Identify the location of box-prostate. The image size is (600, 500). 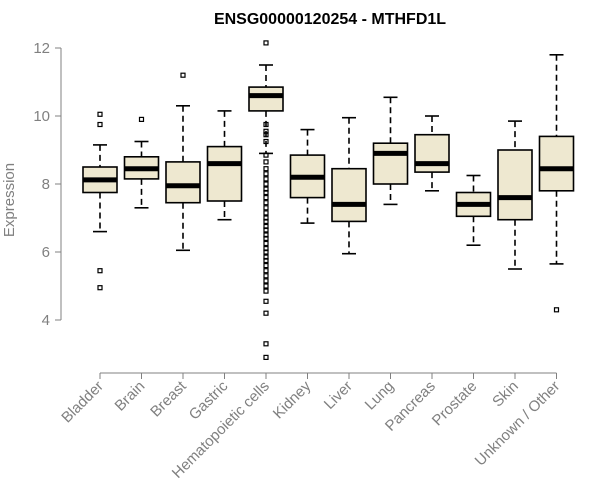
(473, 210).